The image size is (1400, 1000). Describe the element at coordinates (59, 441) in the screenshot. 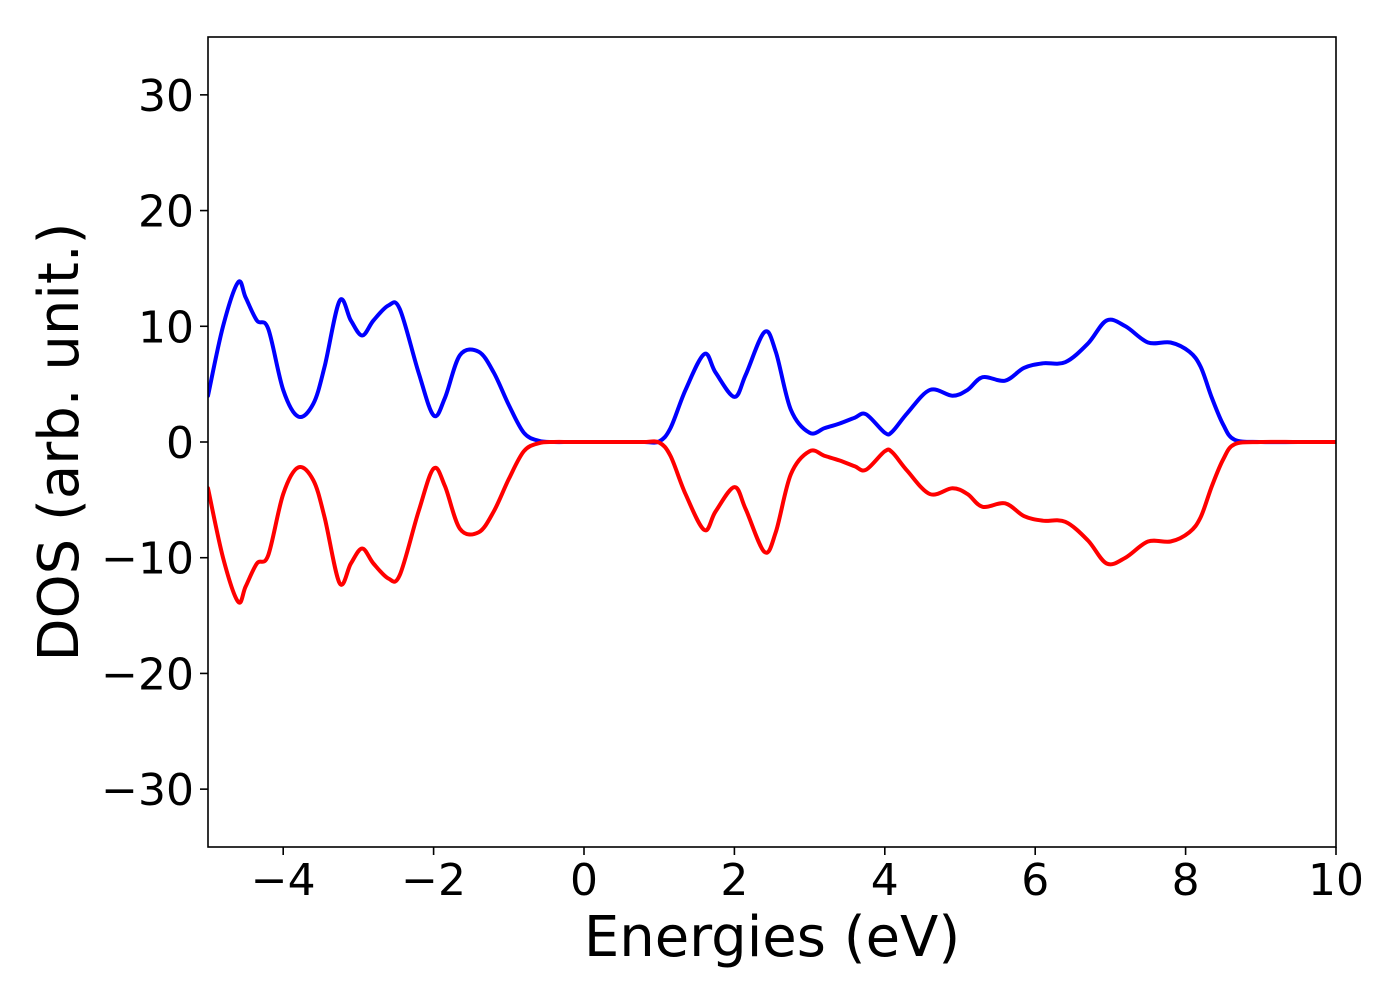

I see `y-axis-title: DOS (arb. unit.)` at that location.